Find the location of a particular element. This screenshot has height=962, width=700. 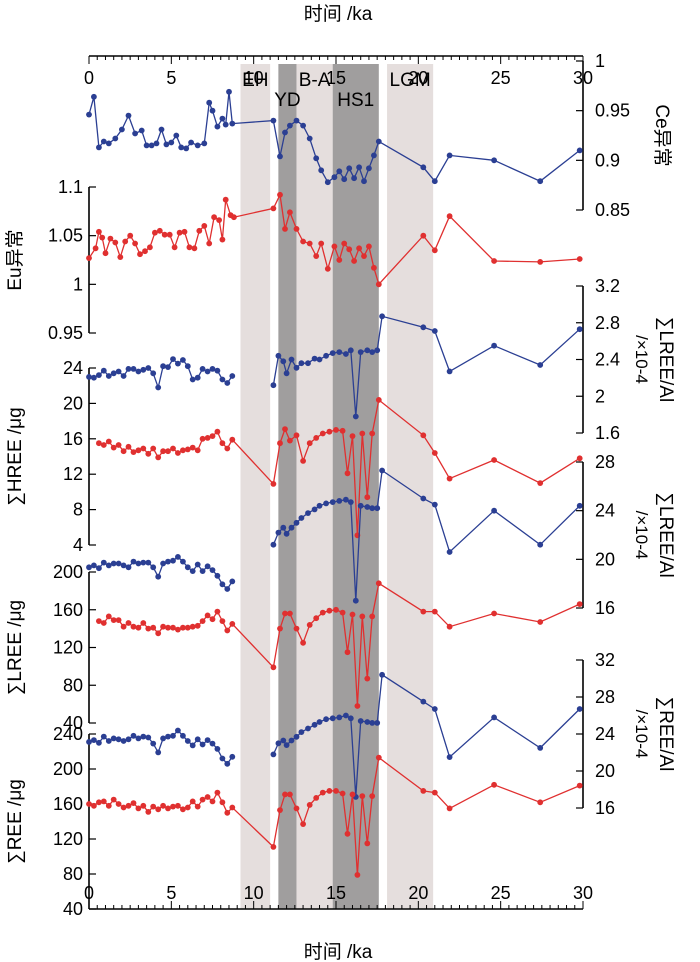

lreeal-tick-label: 28 is located at coordinates (605, 462).